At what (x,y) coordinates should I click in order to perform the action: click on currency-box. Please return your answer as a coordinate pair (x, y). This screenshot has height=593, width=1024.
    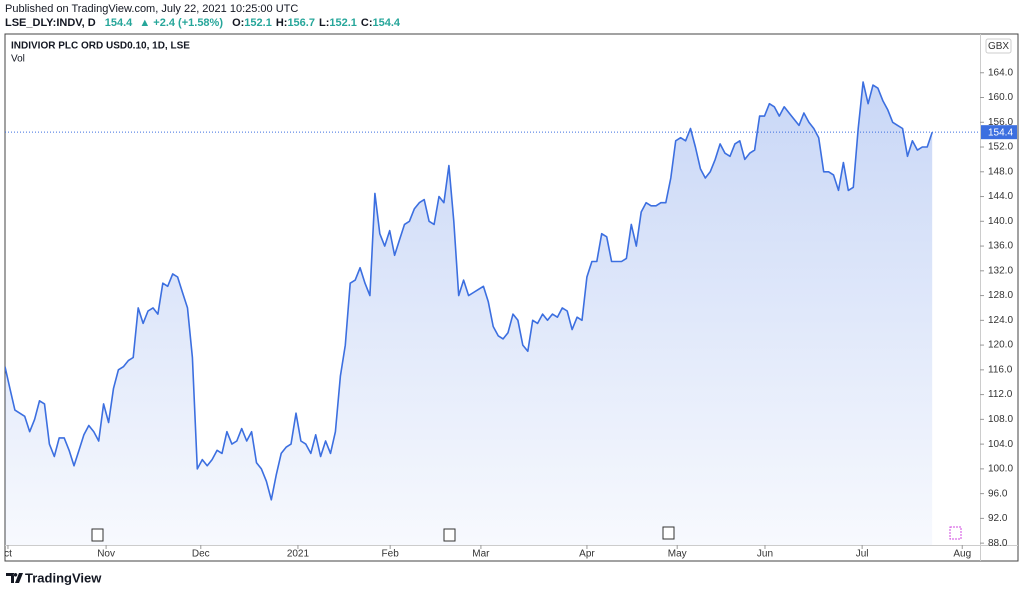
    Looking at the image, I should click on (998, 46).